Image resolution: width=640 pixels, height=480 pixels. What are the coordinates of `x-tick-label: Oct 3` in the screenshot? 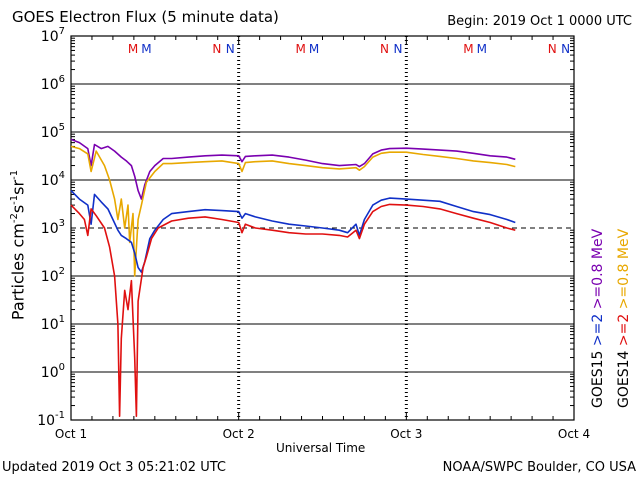 It's located at (406, 434).